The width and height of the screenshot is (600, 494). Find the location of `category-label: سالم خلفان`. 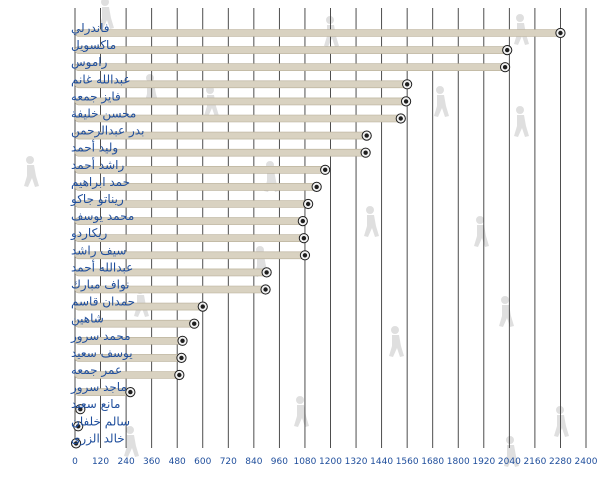

category-label: سالم خلفان is located at coordinates (100, 421).